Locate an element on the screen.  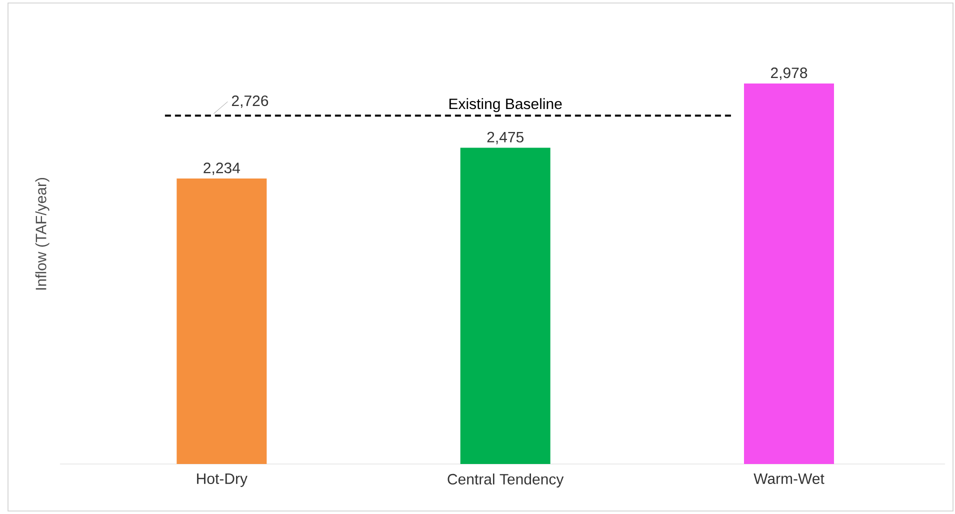
data-label: 2,234 is located at coordinates (222, 169).